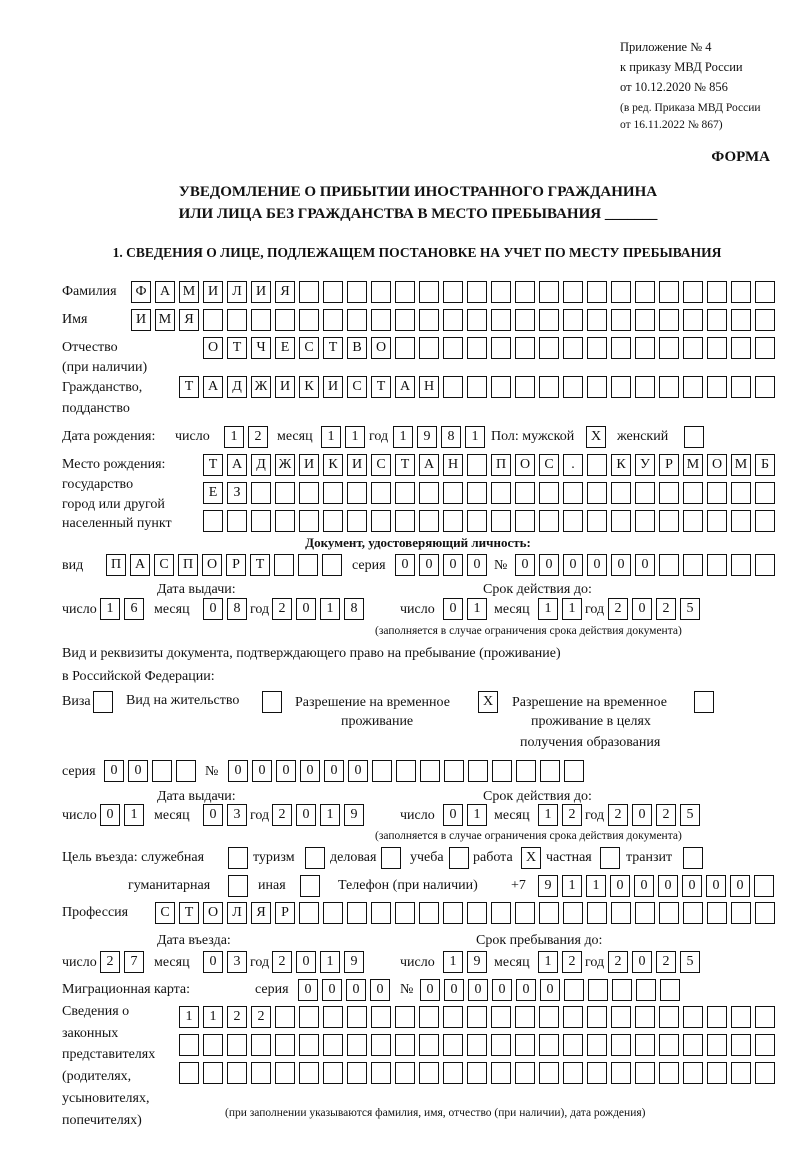 The width and height of the screenshot is (800, 1163). I want to click on char-box: О, so click(212, 565).